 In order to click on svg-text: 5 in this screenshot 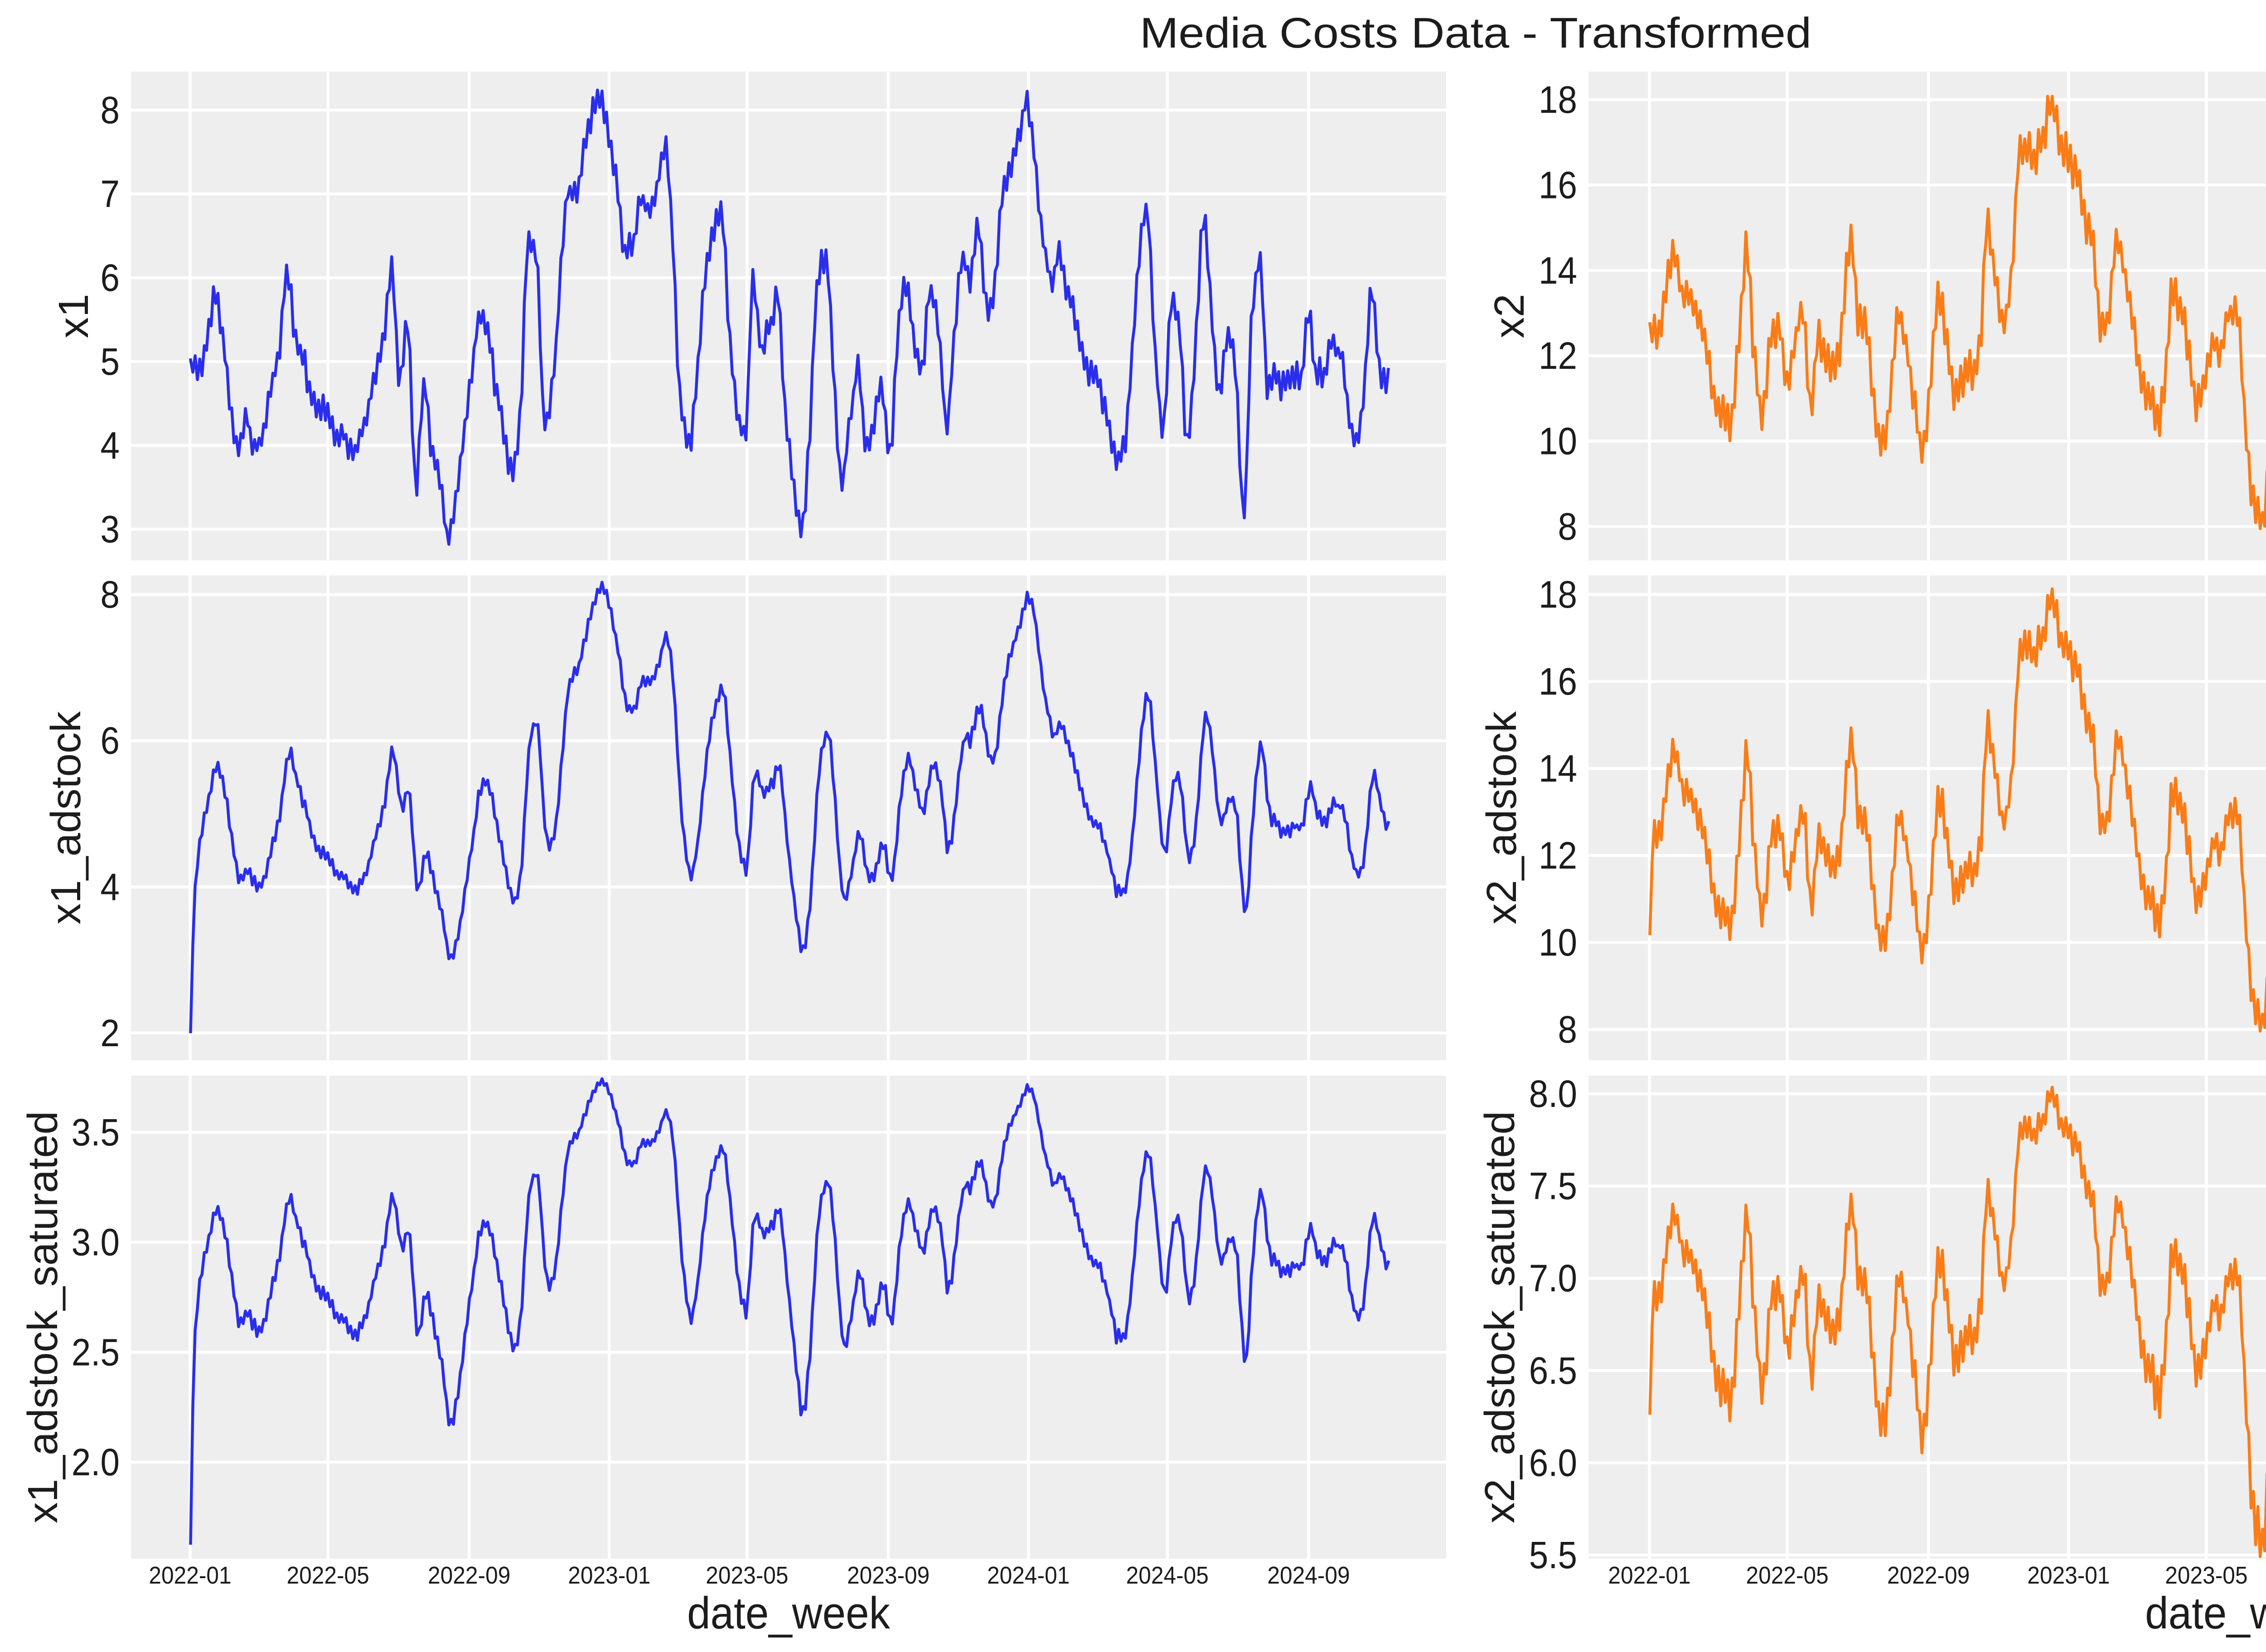, I will do `click(110, 362)`.